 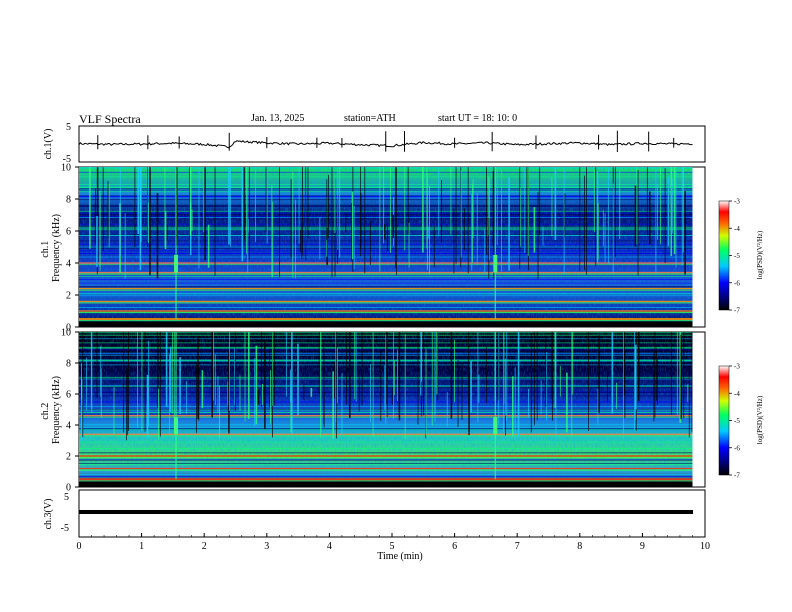 I want to click on xtick-label-0: 0, so click(x=79, y=546).